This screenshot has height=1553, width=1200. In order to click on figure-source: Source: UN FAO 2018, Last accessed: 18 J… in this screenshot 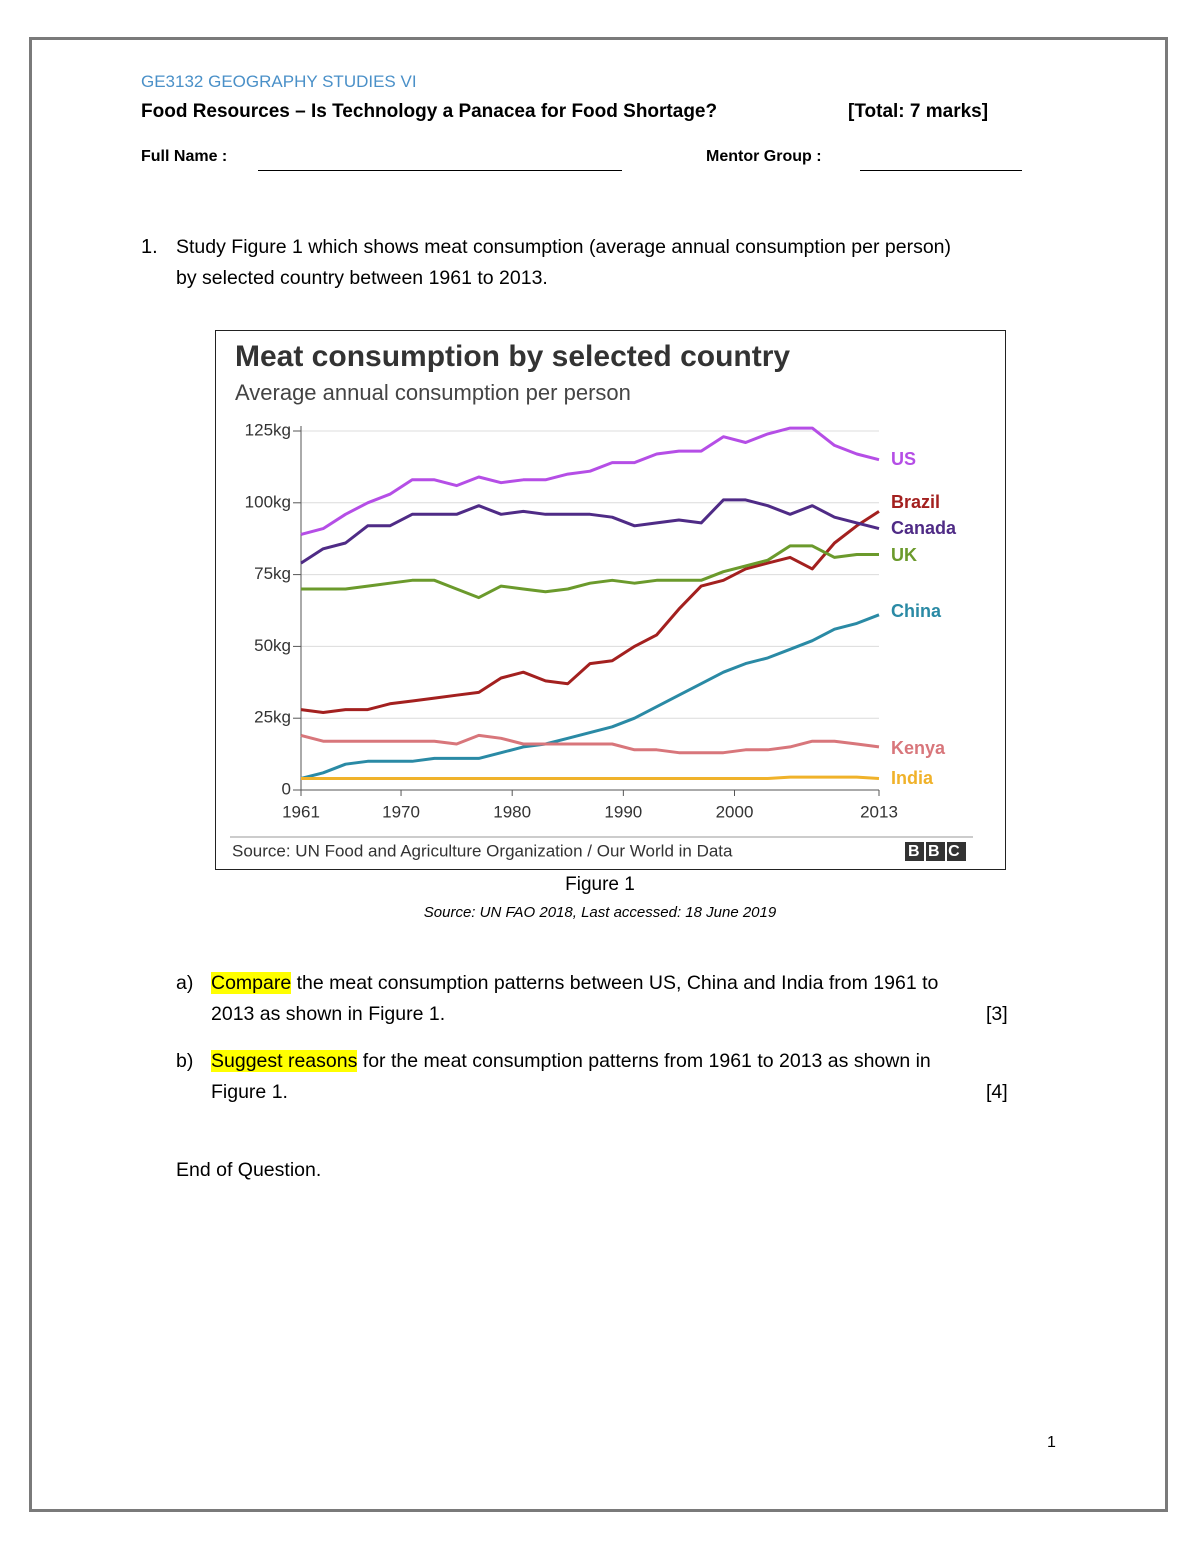, I will do `click(600, 912)`.